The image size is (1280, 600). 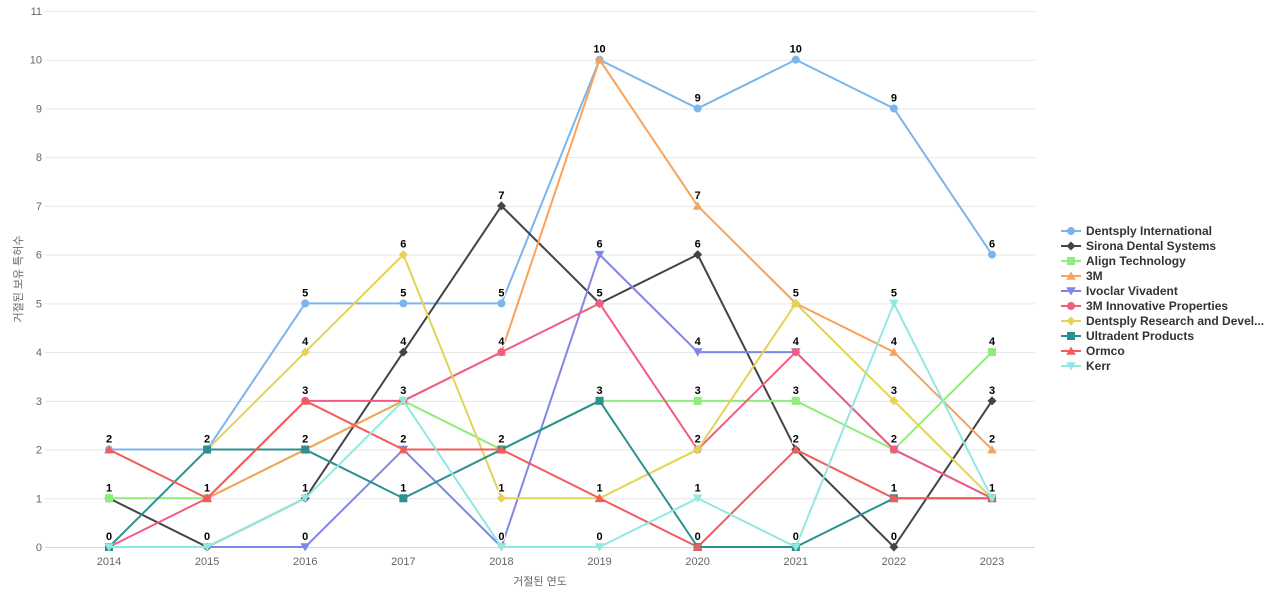 What do you see at coordinates (697, 352) in the screenshot?
I see `data-point-ivoclar-vivadent` at bounding box center [697, 352].